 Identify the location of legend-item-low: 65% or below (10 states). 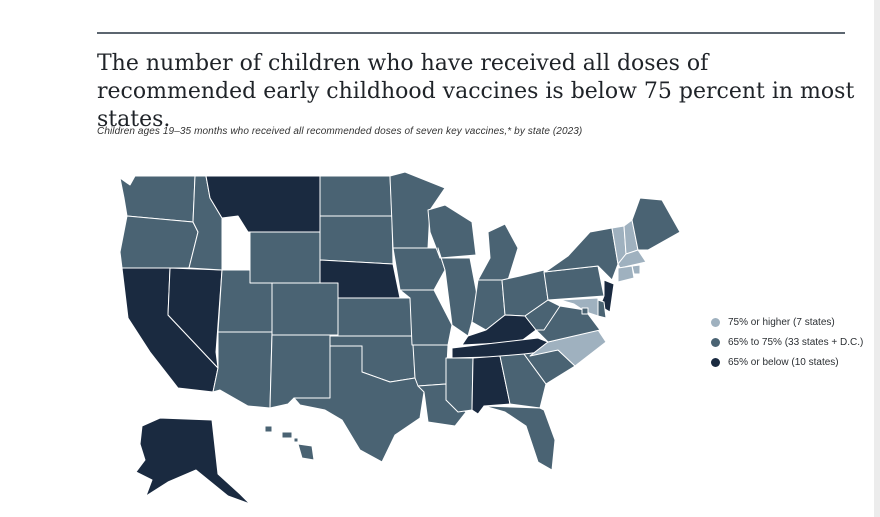
(793, 362).